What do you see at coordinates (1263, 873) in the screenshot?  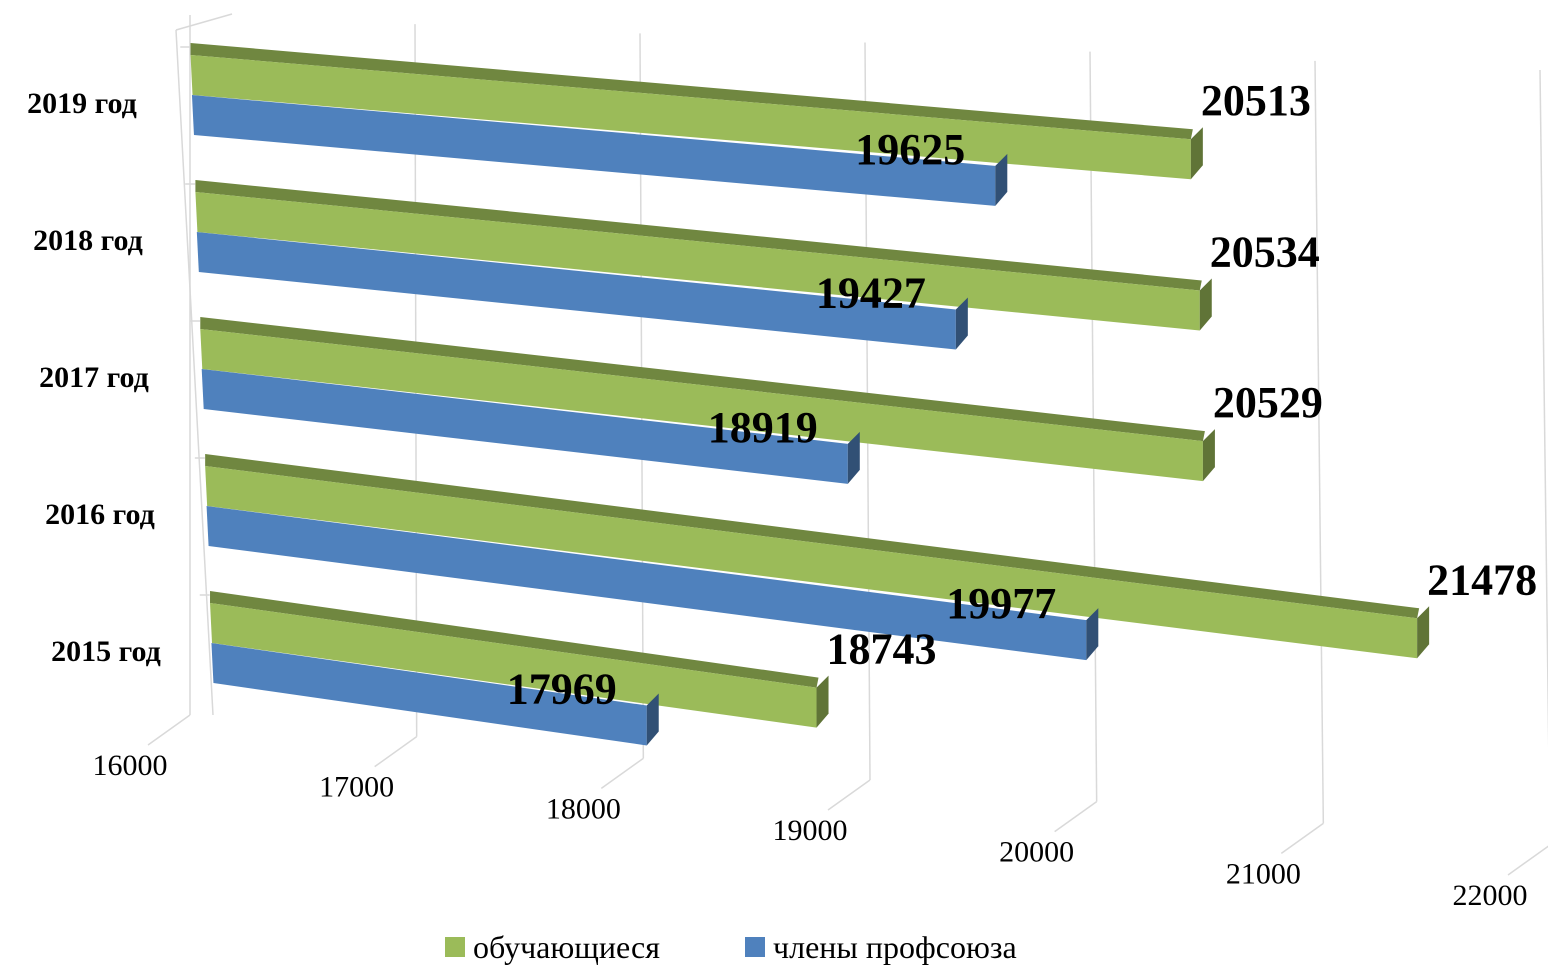 I see `x-tick-label: 21000` at bounding box center [1263, 873].